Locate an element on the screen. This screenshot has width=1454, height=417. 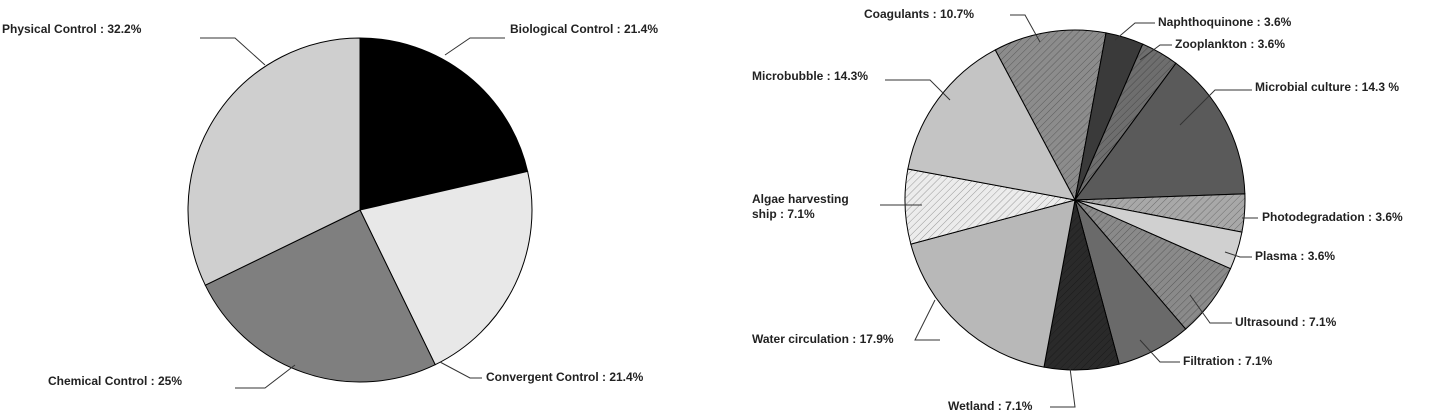
slice-label: Wetland : 7.1% is located at coordinates (990, 406).